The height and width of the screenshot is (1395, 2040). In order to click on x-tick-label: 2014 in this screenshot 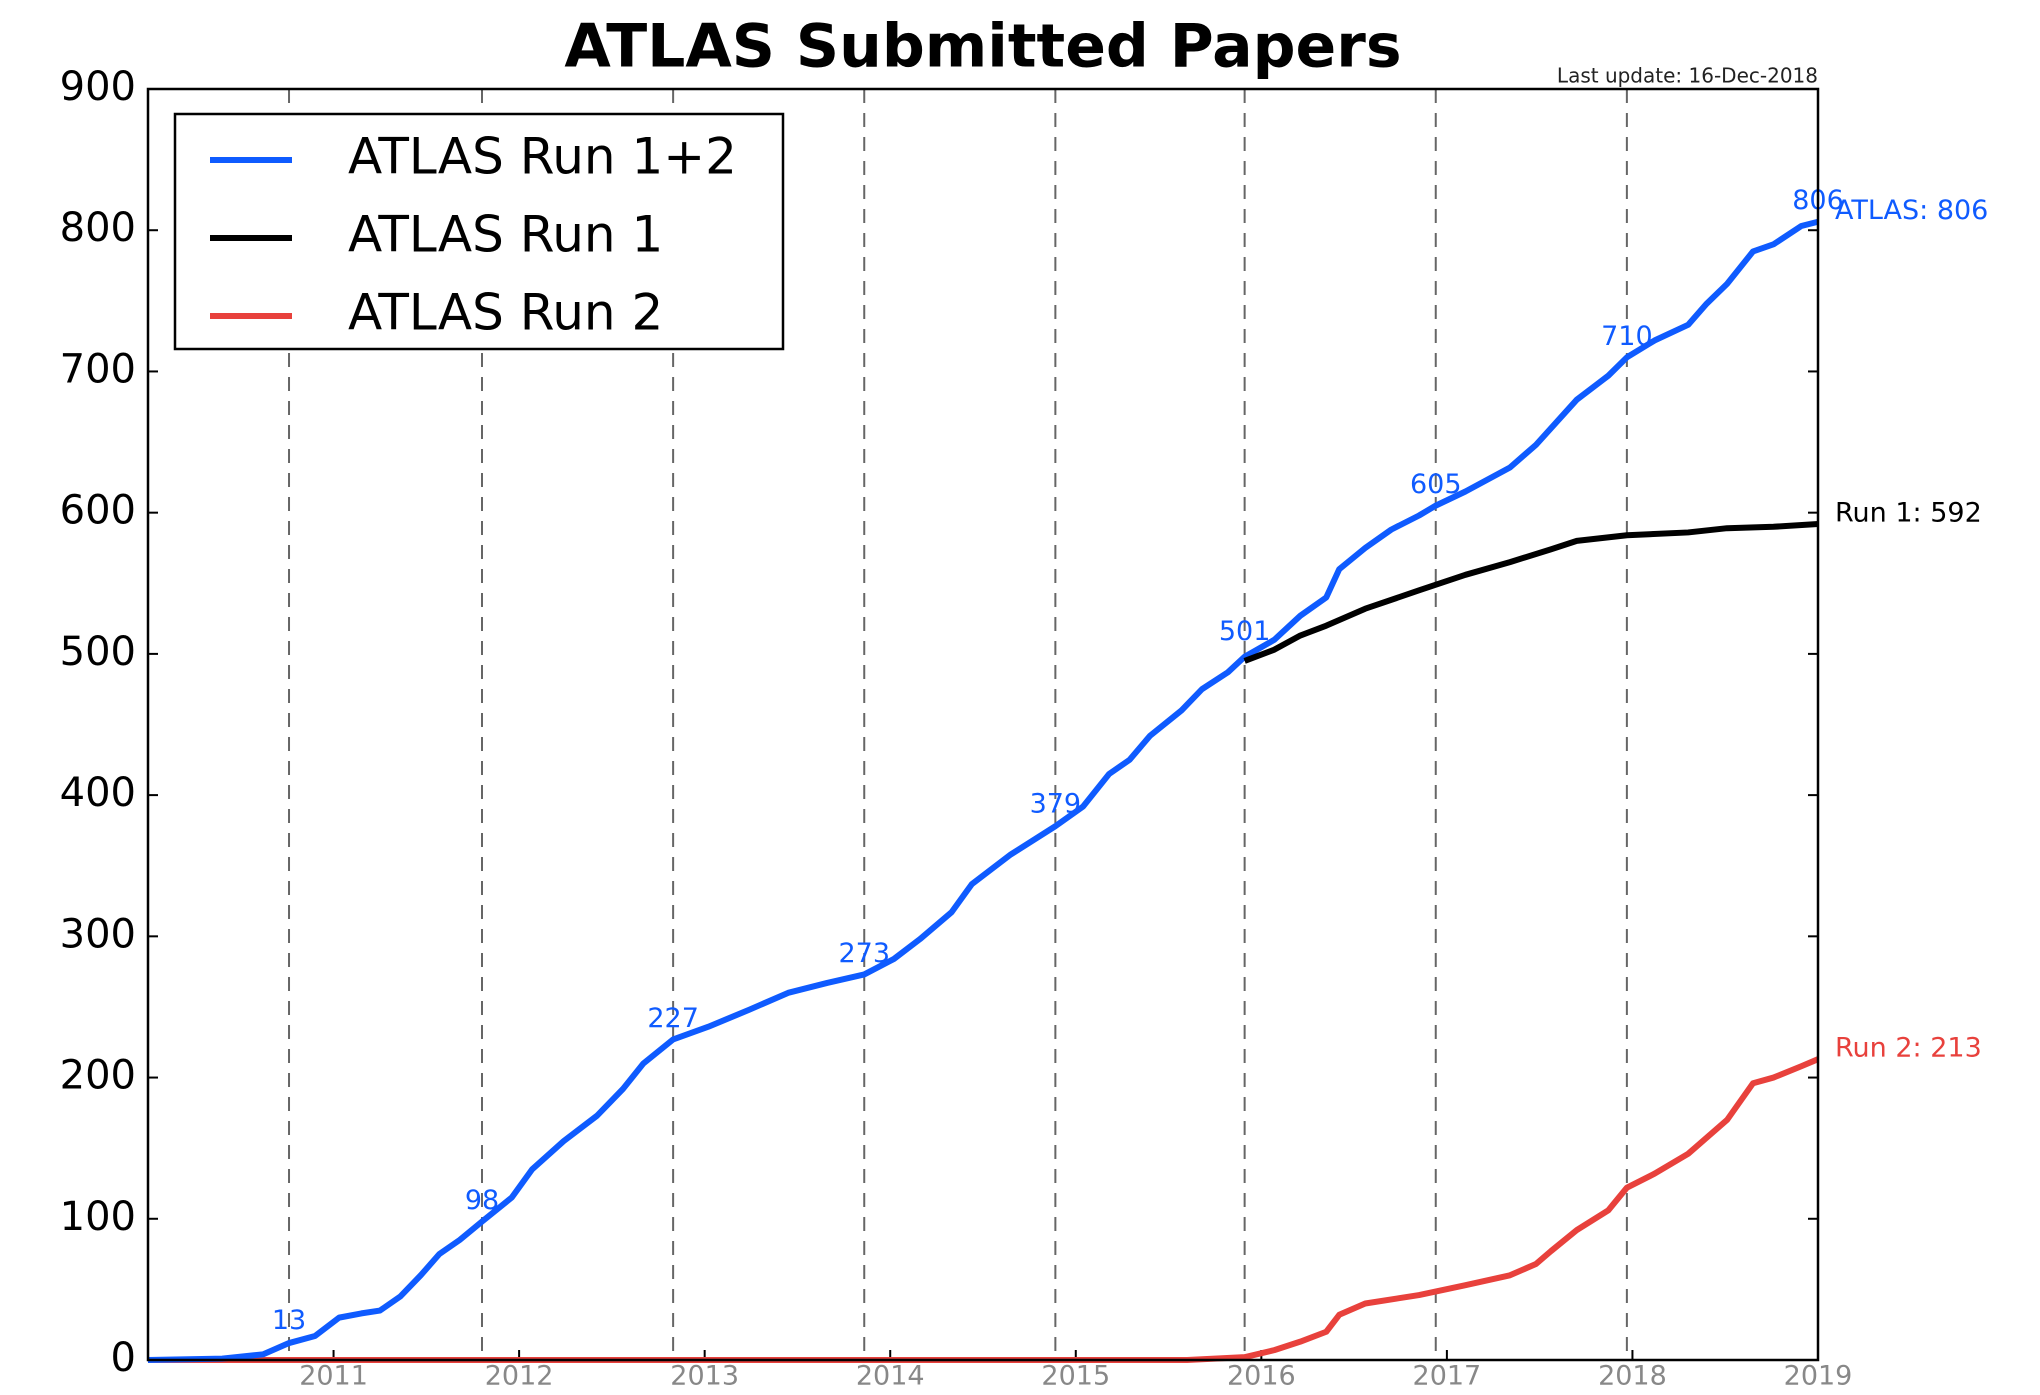, I will do `click(890, 1376)`.